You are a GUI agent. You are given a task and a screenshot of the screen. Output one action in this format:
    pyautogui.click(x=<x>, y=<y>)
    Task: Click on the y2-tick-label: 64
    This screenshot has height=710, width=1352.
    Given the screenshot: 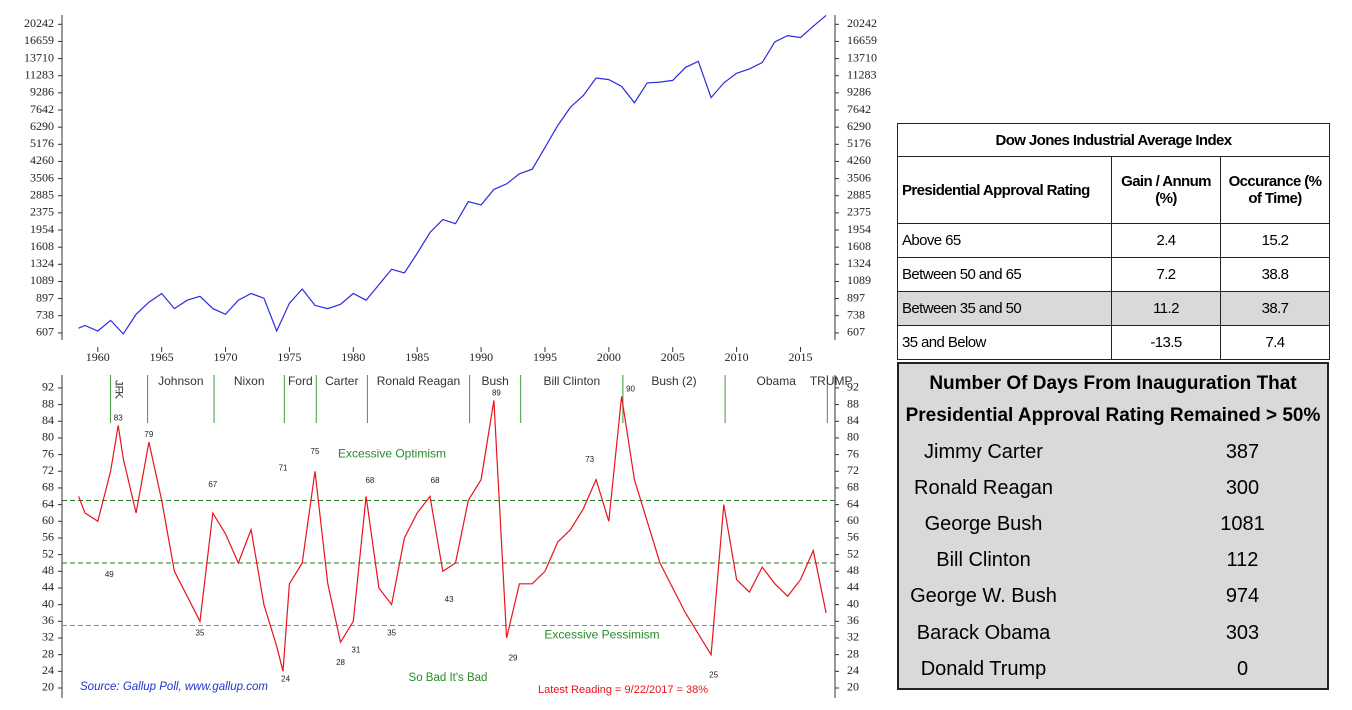 What is the action you would take?
    pyautogui.click(x=853, y=503)
    